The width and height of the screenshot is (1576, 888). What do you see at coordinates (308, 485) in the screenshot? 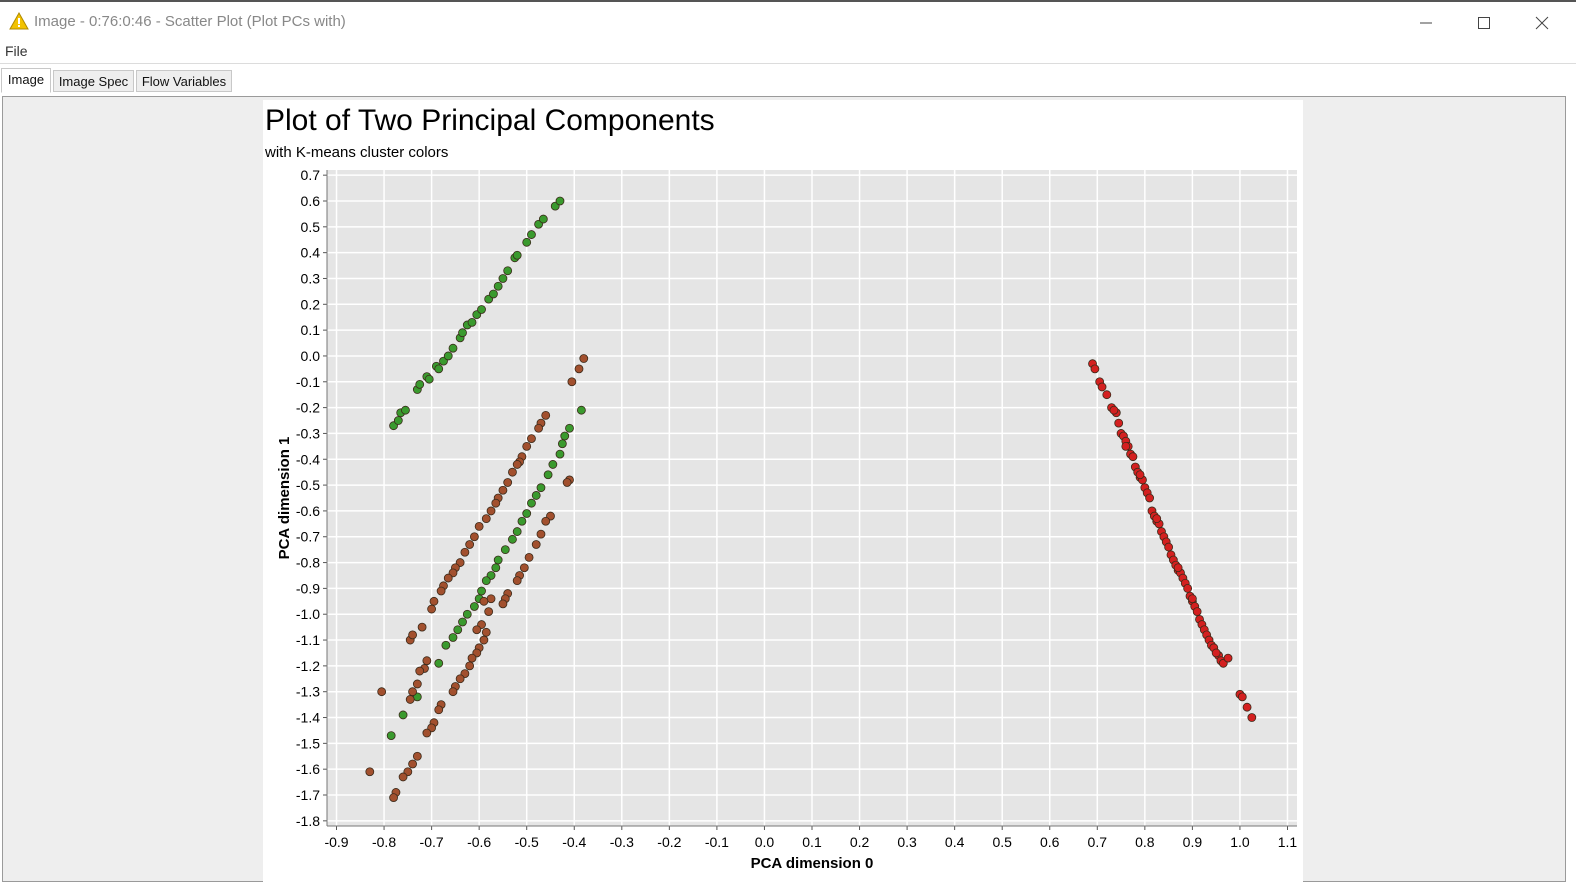
I see `y-tick-label: -0.5` at bounding box center [308, 485].